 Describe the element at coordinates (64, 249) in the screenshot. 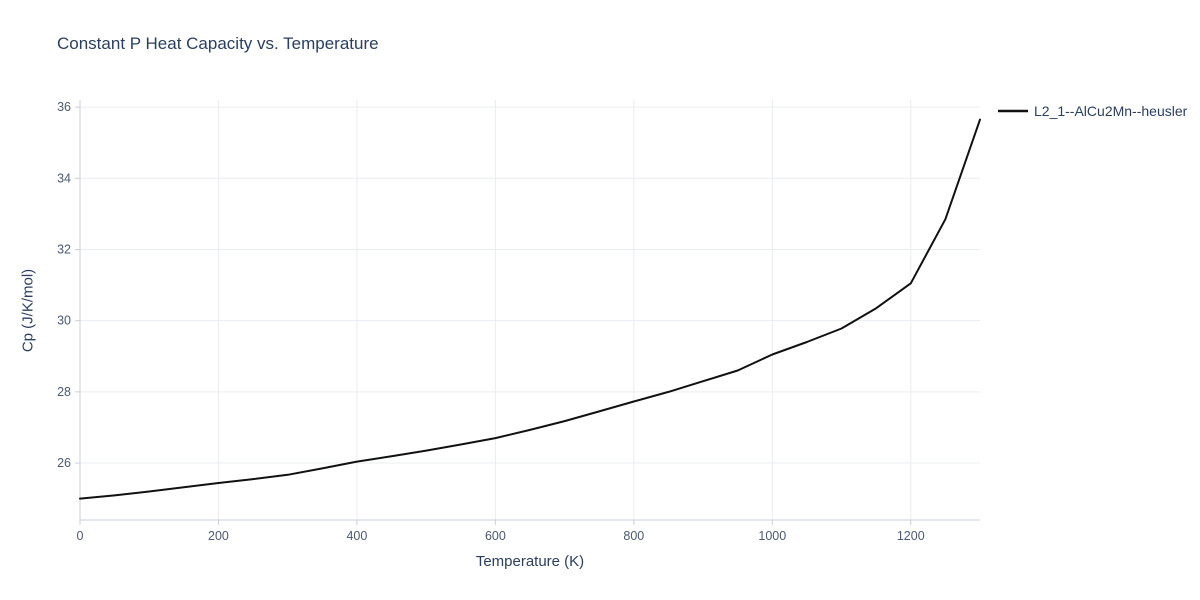

I see `y-tick-label: 32` at that location.